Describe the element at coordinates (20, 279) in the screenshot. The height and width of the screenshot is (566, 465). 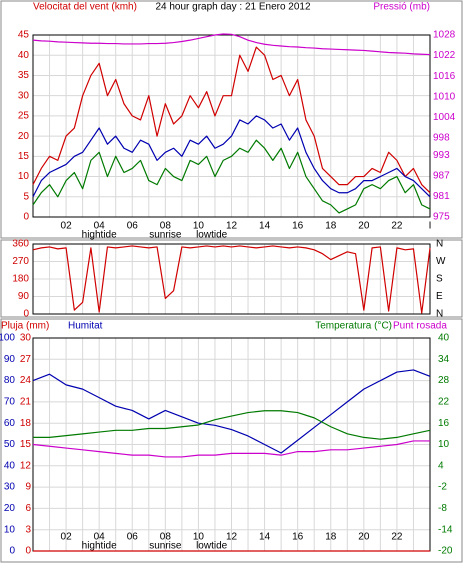
I see `y-tick-label: 180` at that location.